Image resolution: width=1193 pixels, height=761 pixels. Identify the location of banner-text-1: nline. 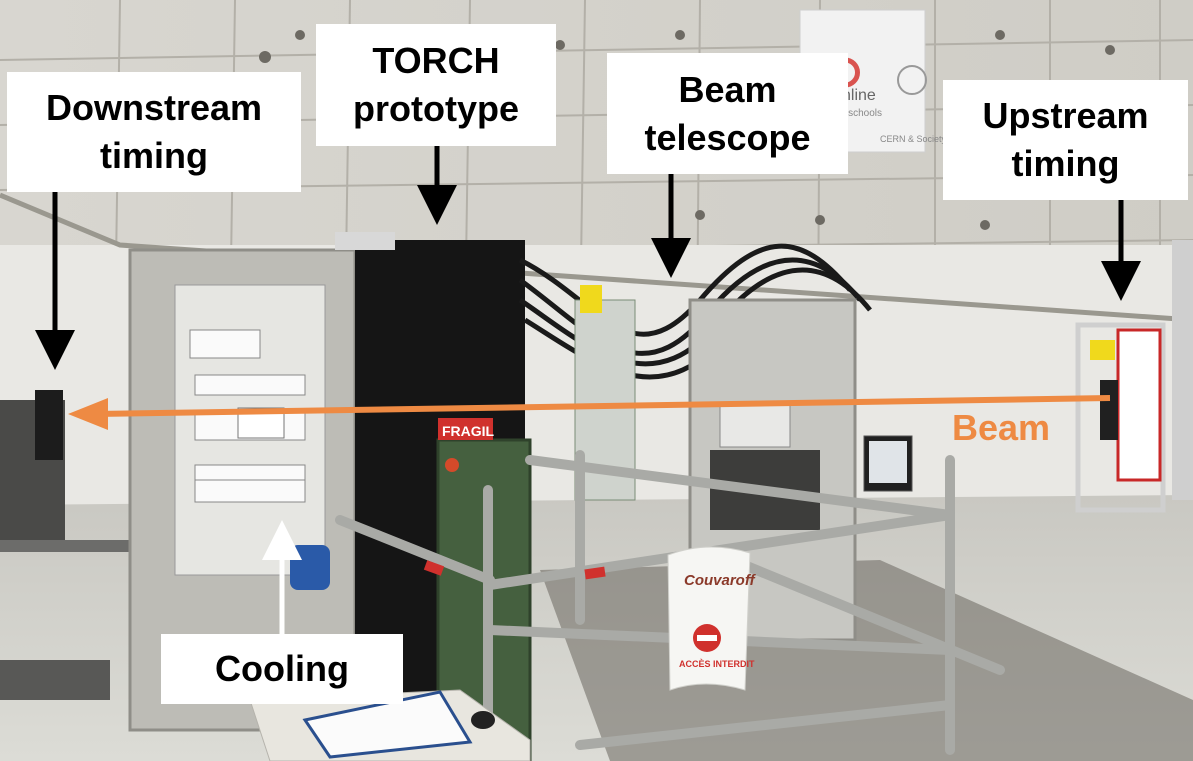
(859, 95).